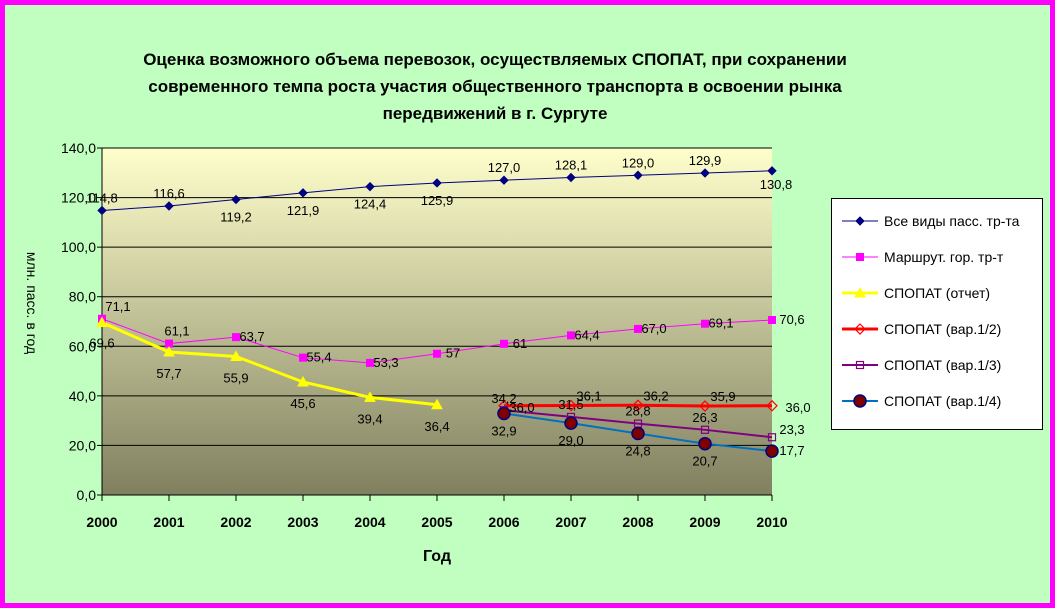  I want to click on legend-item: Маршрут. гор. тр-т, so click(937, 257).